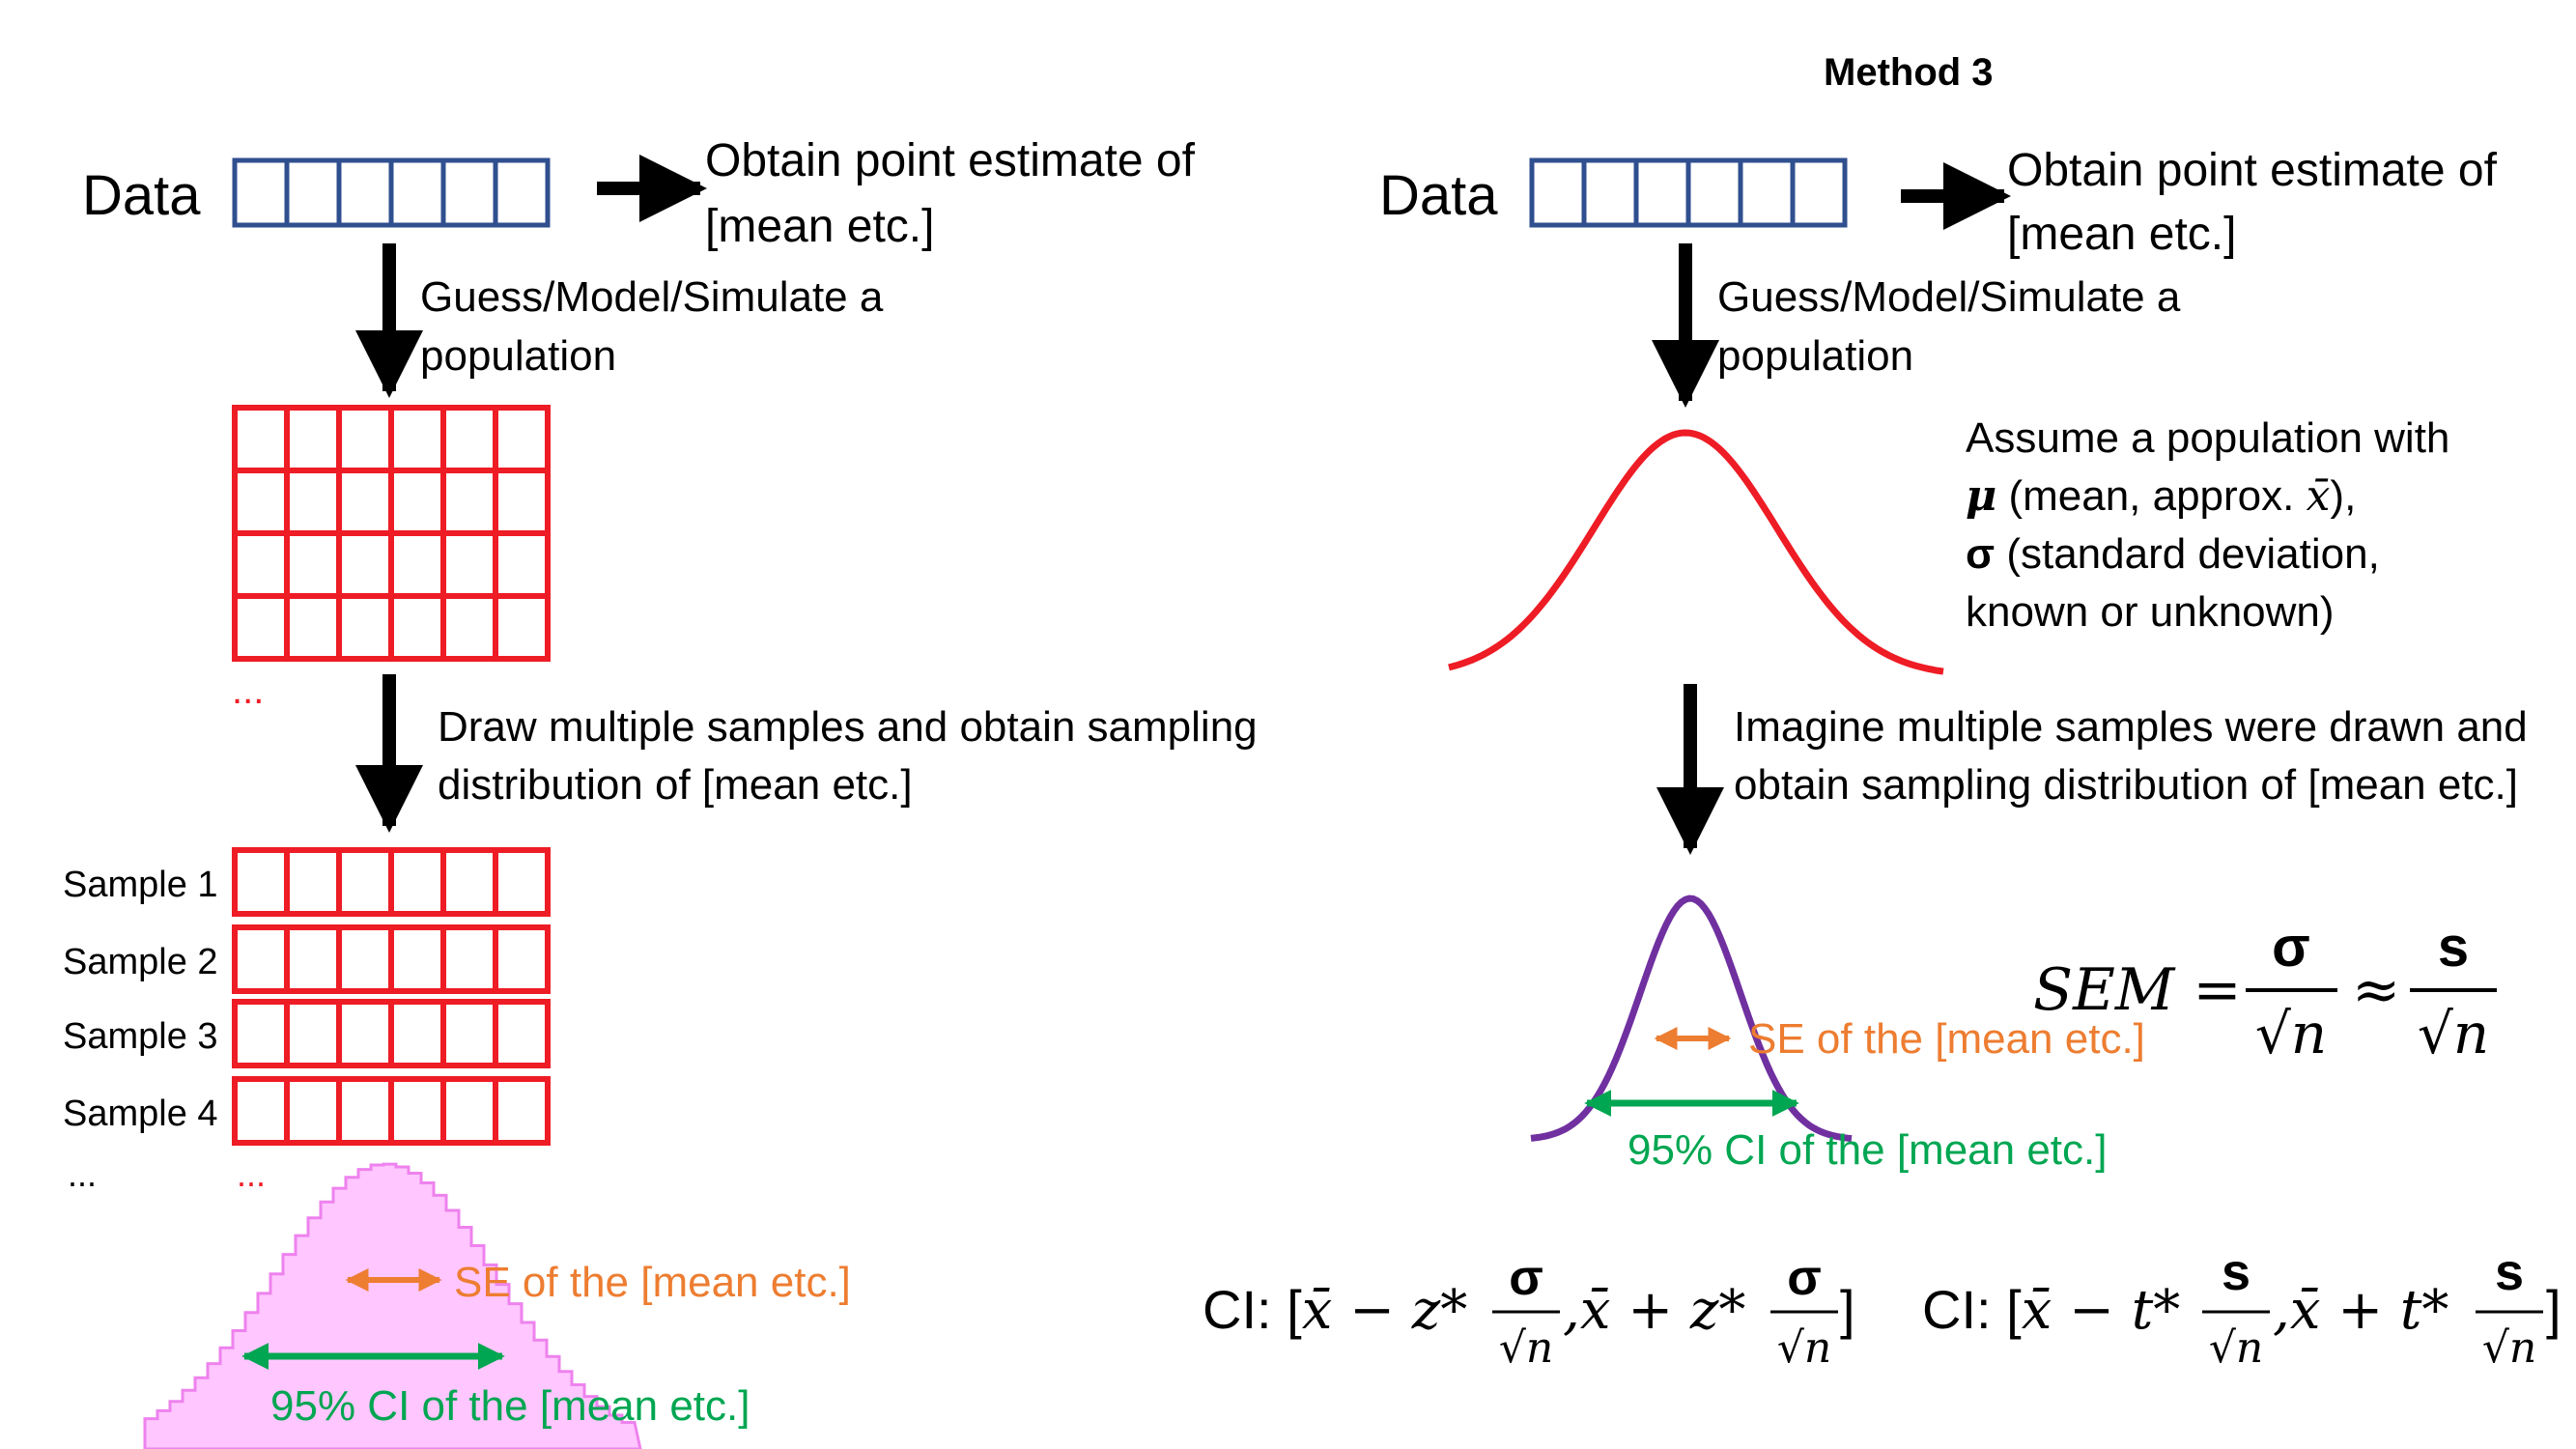  Describe the element at coordinates (2116, 1310) in the screenshot. I see `ci-t-minus: − t*` at that location.